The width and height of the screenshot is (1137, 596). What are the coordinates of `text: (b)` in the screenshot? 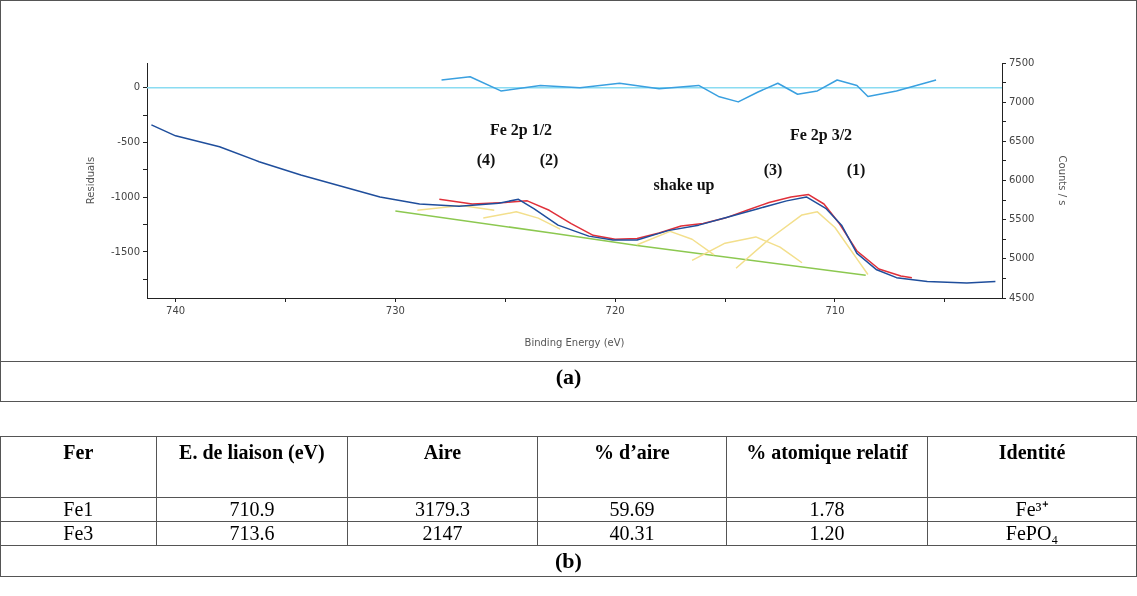 It's located at (568, 561).